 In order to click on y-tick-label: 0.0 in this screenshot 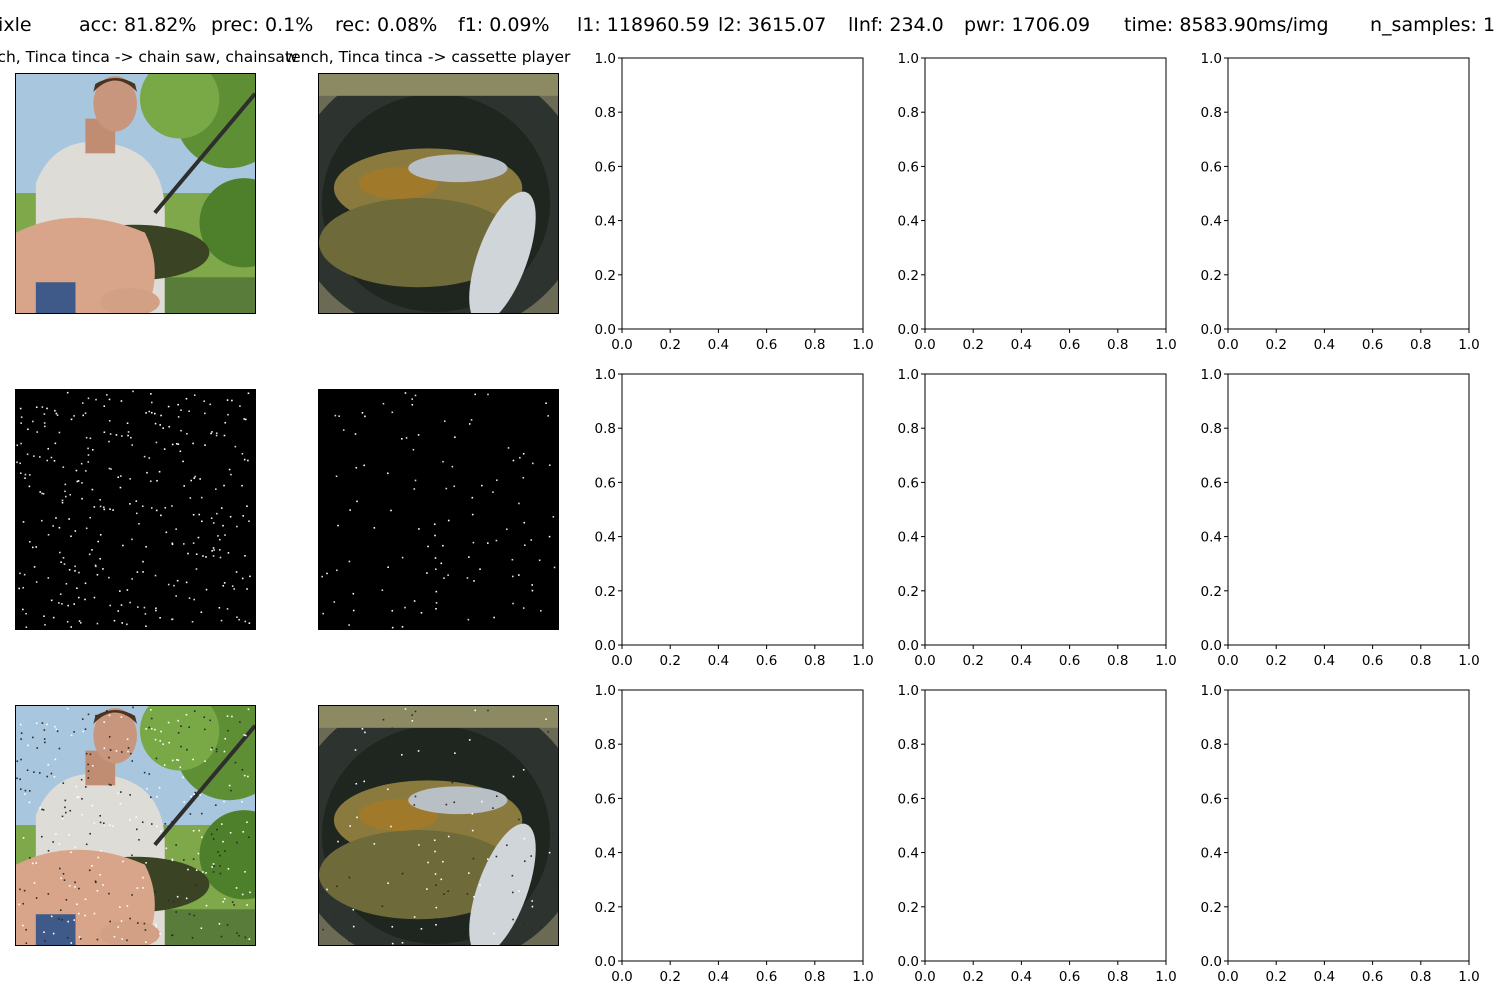, I will do `click(605, 330)`.